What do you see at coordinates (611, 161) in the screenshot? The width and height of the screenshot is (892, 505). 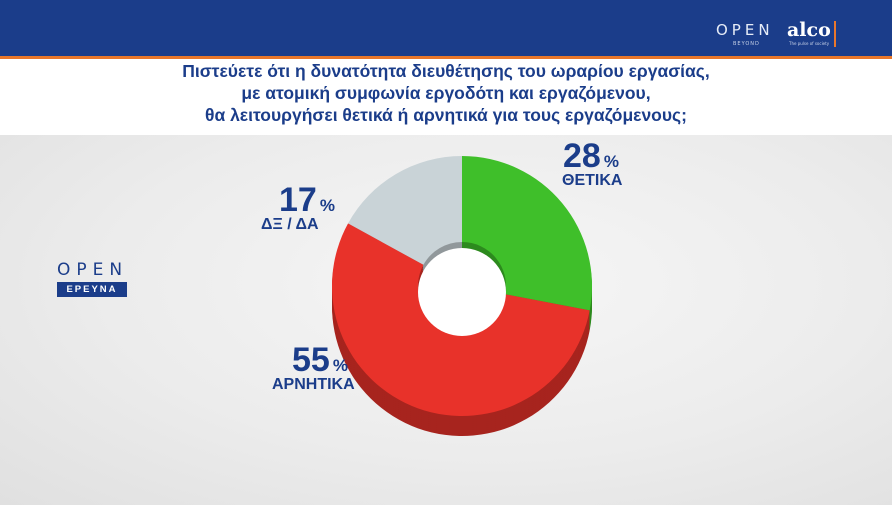 I see `label-positive-pct: %` at bounding box center [611, 161].